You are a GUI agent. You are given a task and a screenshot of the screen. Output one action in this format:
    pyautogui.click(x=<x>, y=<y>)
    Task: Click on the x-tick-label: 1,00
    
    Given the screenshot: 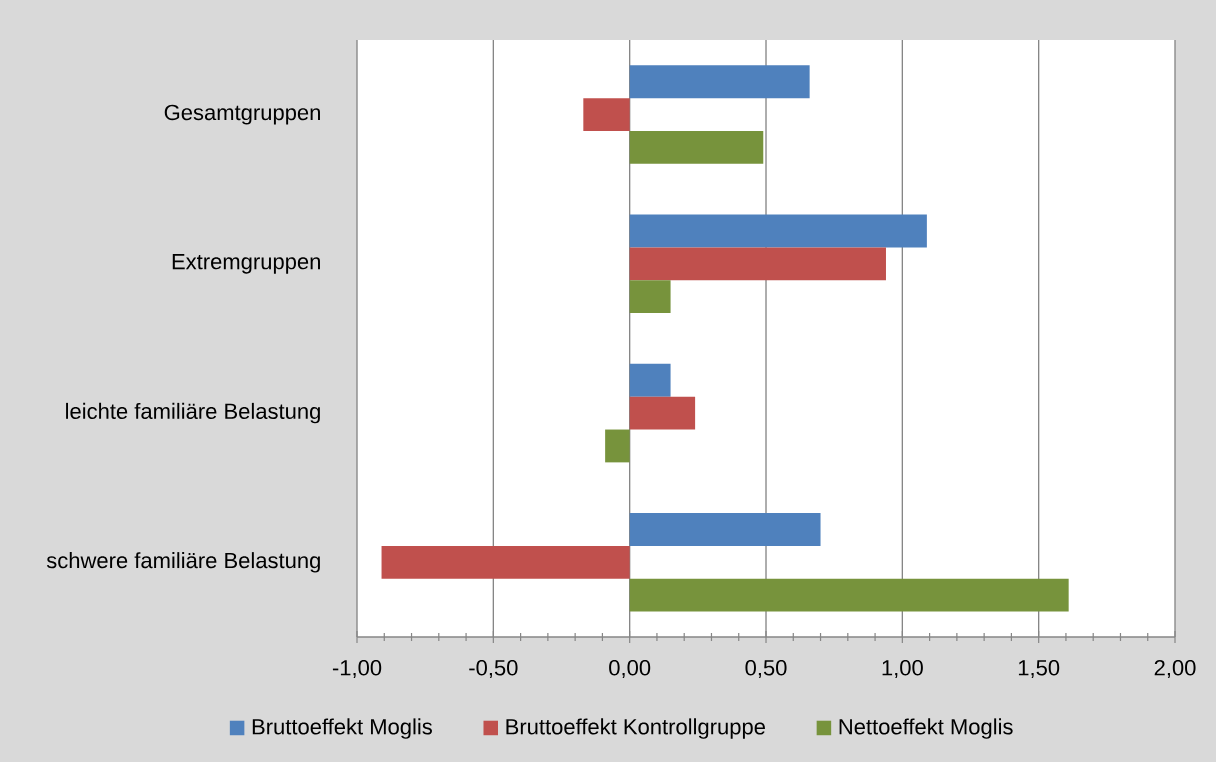 What is the action you would take?
    pyautogui.click(x=902, y=669)
    